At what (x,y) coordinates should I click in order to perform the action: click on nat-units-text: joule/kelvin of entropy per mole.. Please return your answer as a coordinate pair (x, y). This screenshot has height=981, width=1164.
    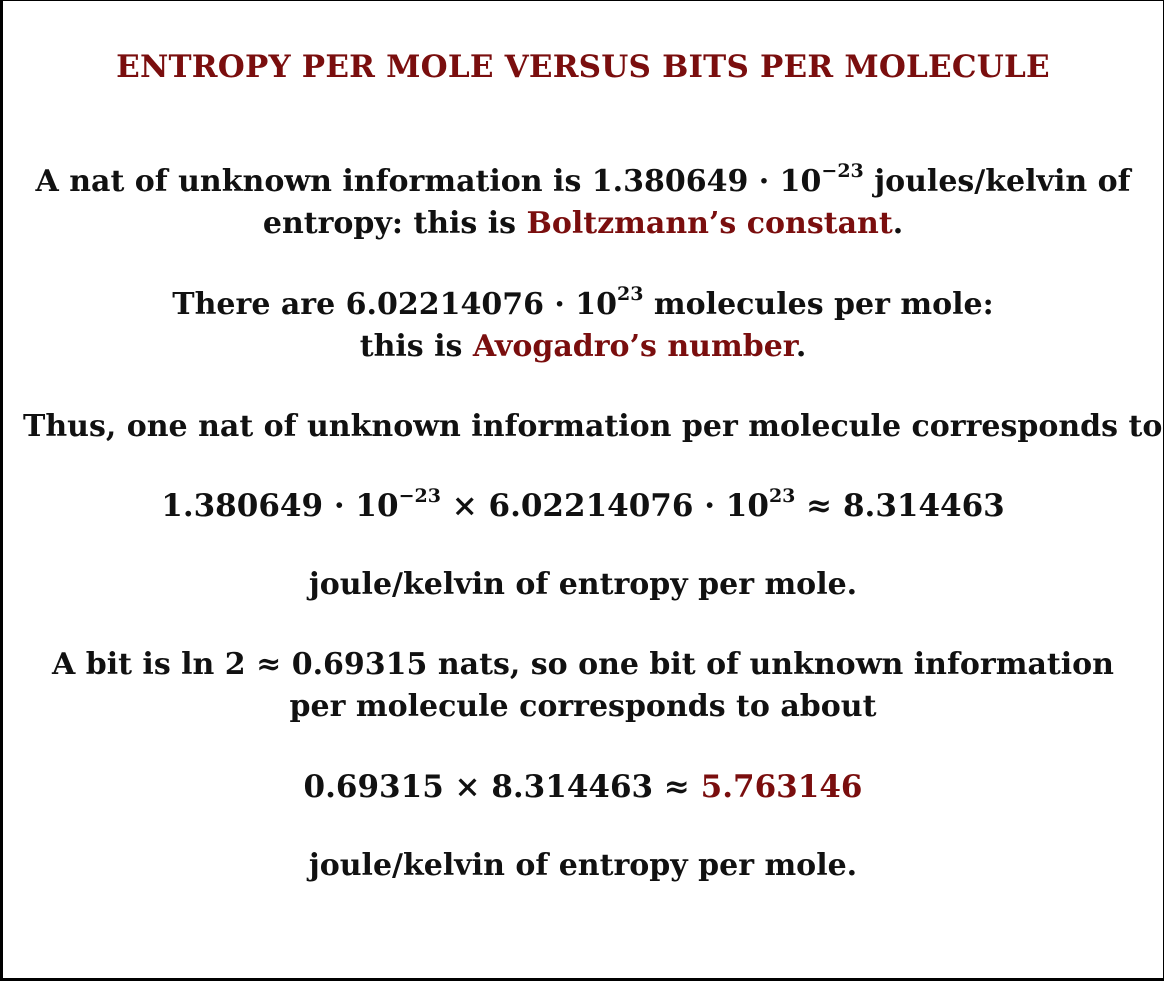
    Looking at the image, I should click on (583, 584).